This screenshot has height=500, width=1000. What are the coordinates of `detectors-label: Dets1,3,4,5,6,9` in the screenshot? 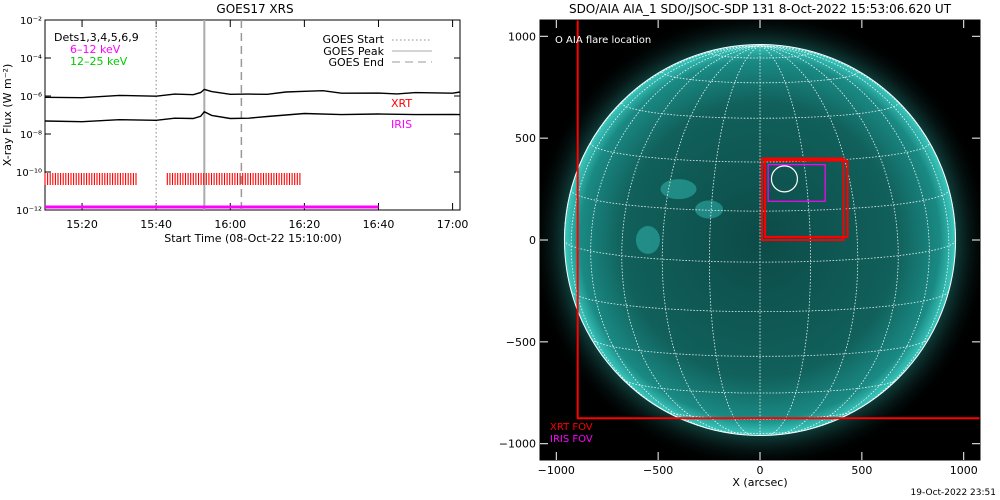 It's located at (96, 37).